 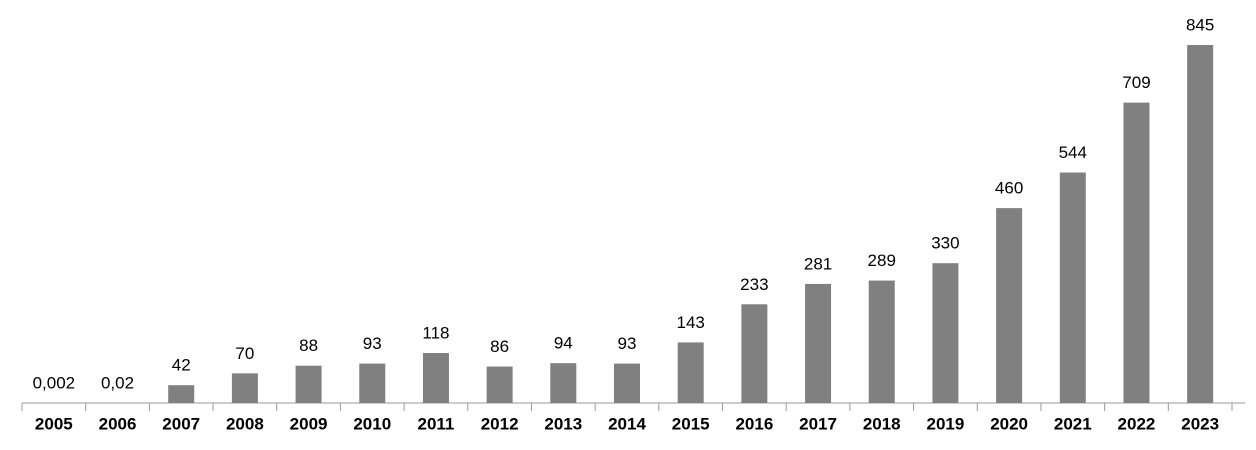 What do you see at coordinates (54, 382) in the screenshot?
I see `value-label: 0,002` at bounding box center [54, 382].